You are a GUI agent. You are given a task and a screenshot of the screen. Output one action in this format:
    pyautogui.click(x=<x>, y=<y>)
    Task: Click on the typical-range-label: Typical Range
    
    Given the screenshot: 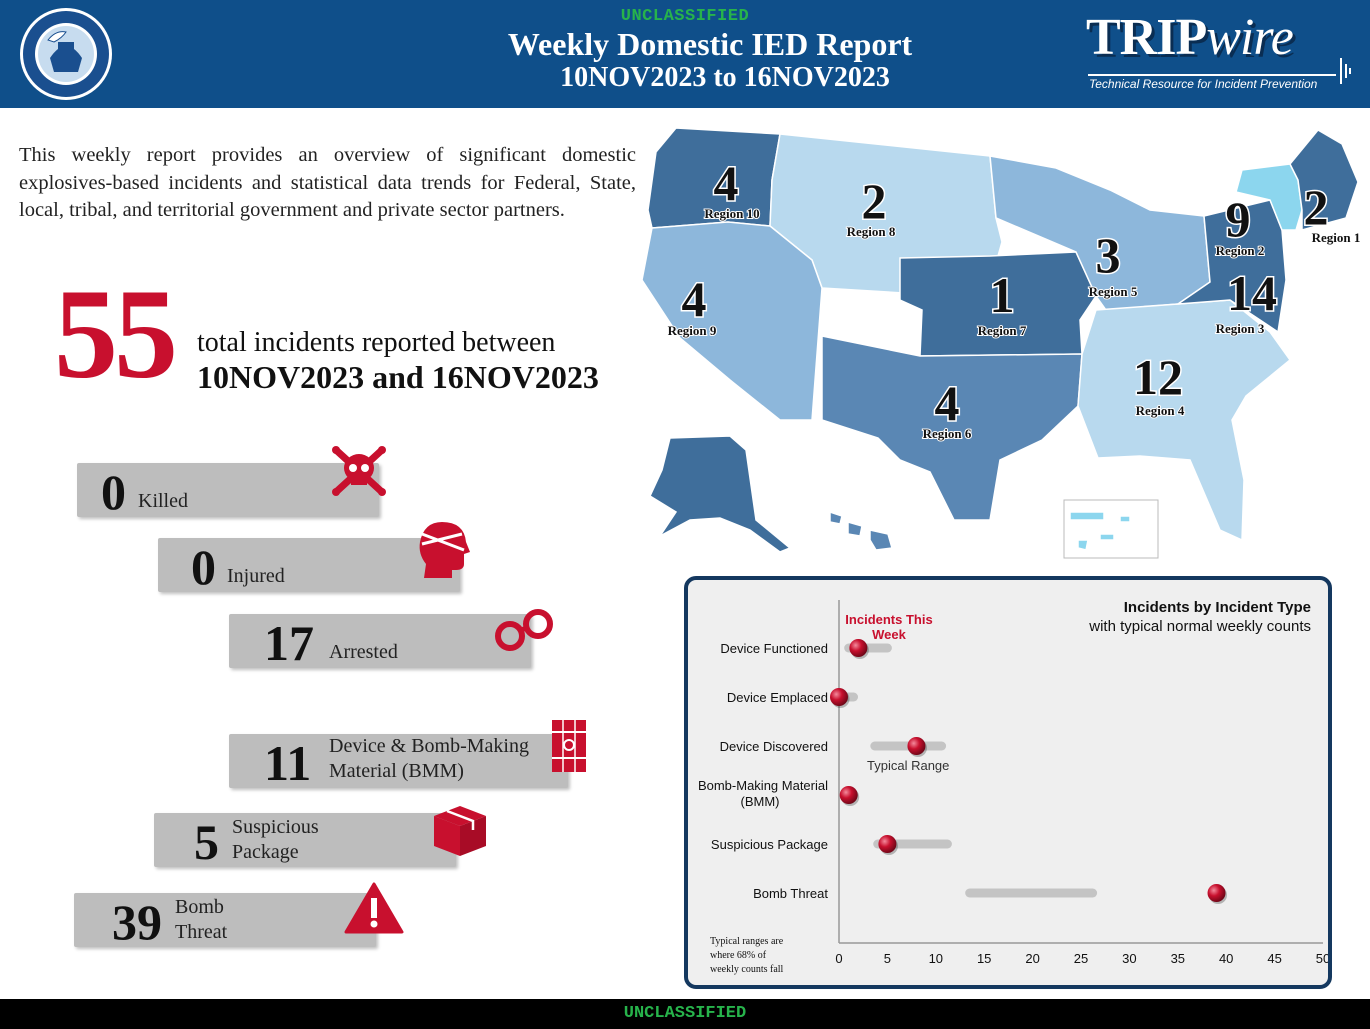 What is the action you would take?
    pyautogui.click(x=908, y=765)
    